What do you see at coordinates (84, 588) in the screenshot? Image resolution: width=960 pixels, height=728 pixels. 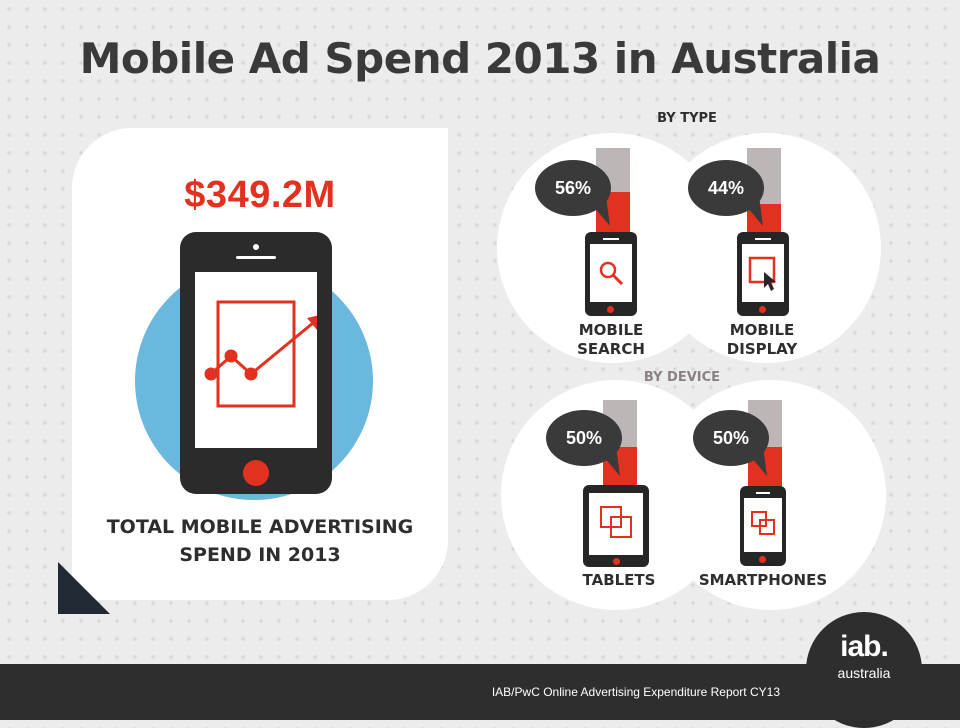 I see `card-corner-fold` at bounding box center [84, 588].